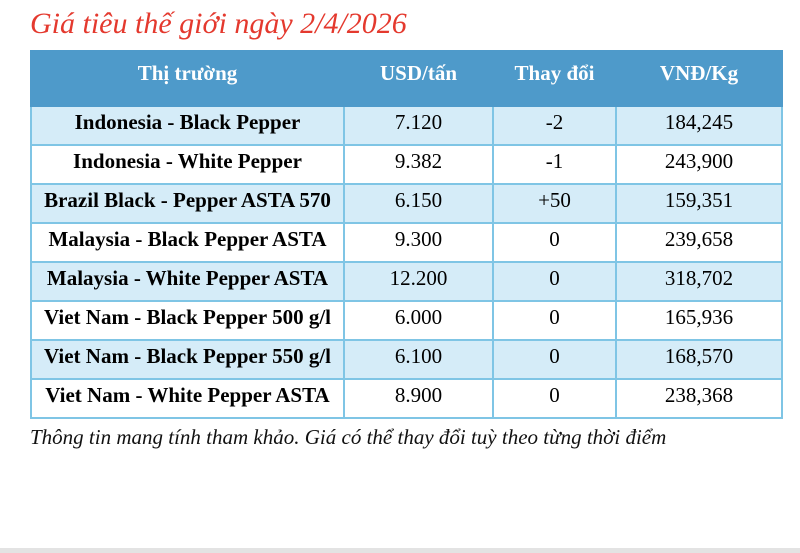 This screenshot has width=800, height=553. What do you see at coordinates (218, 23) in the screenshot?
I see `page-title: Giá tiêu thế giới ngày 2/4/2026` at bounding box center [218, 23].